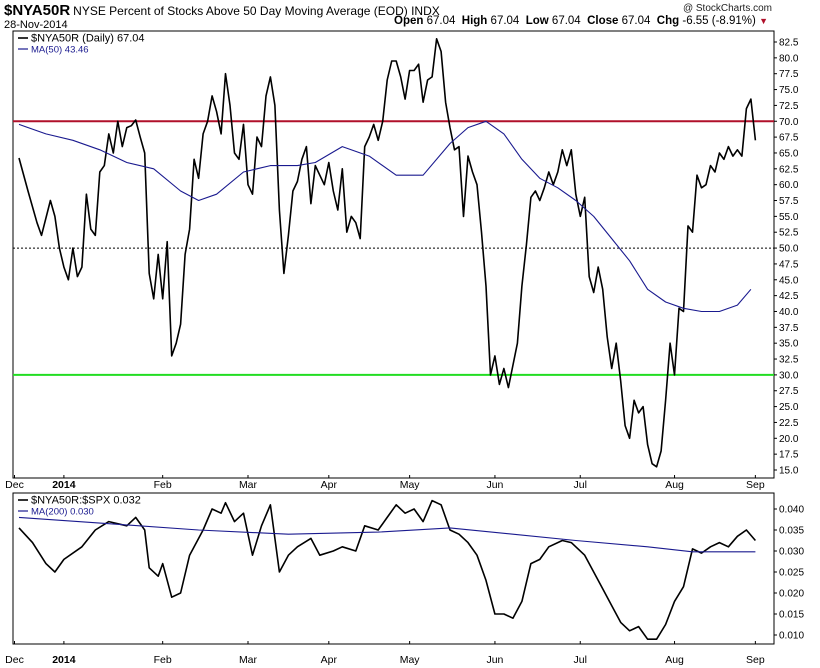 The width and height of the screenshot is (820, 668). What do you see at coordinates (387, 534) in the screenshot?
I see `series-line-ma-200-` at bounding box center [387, 534].